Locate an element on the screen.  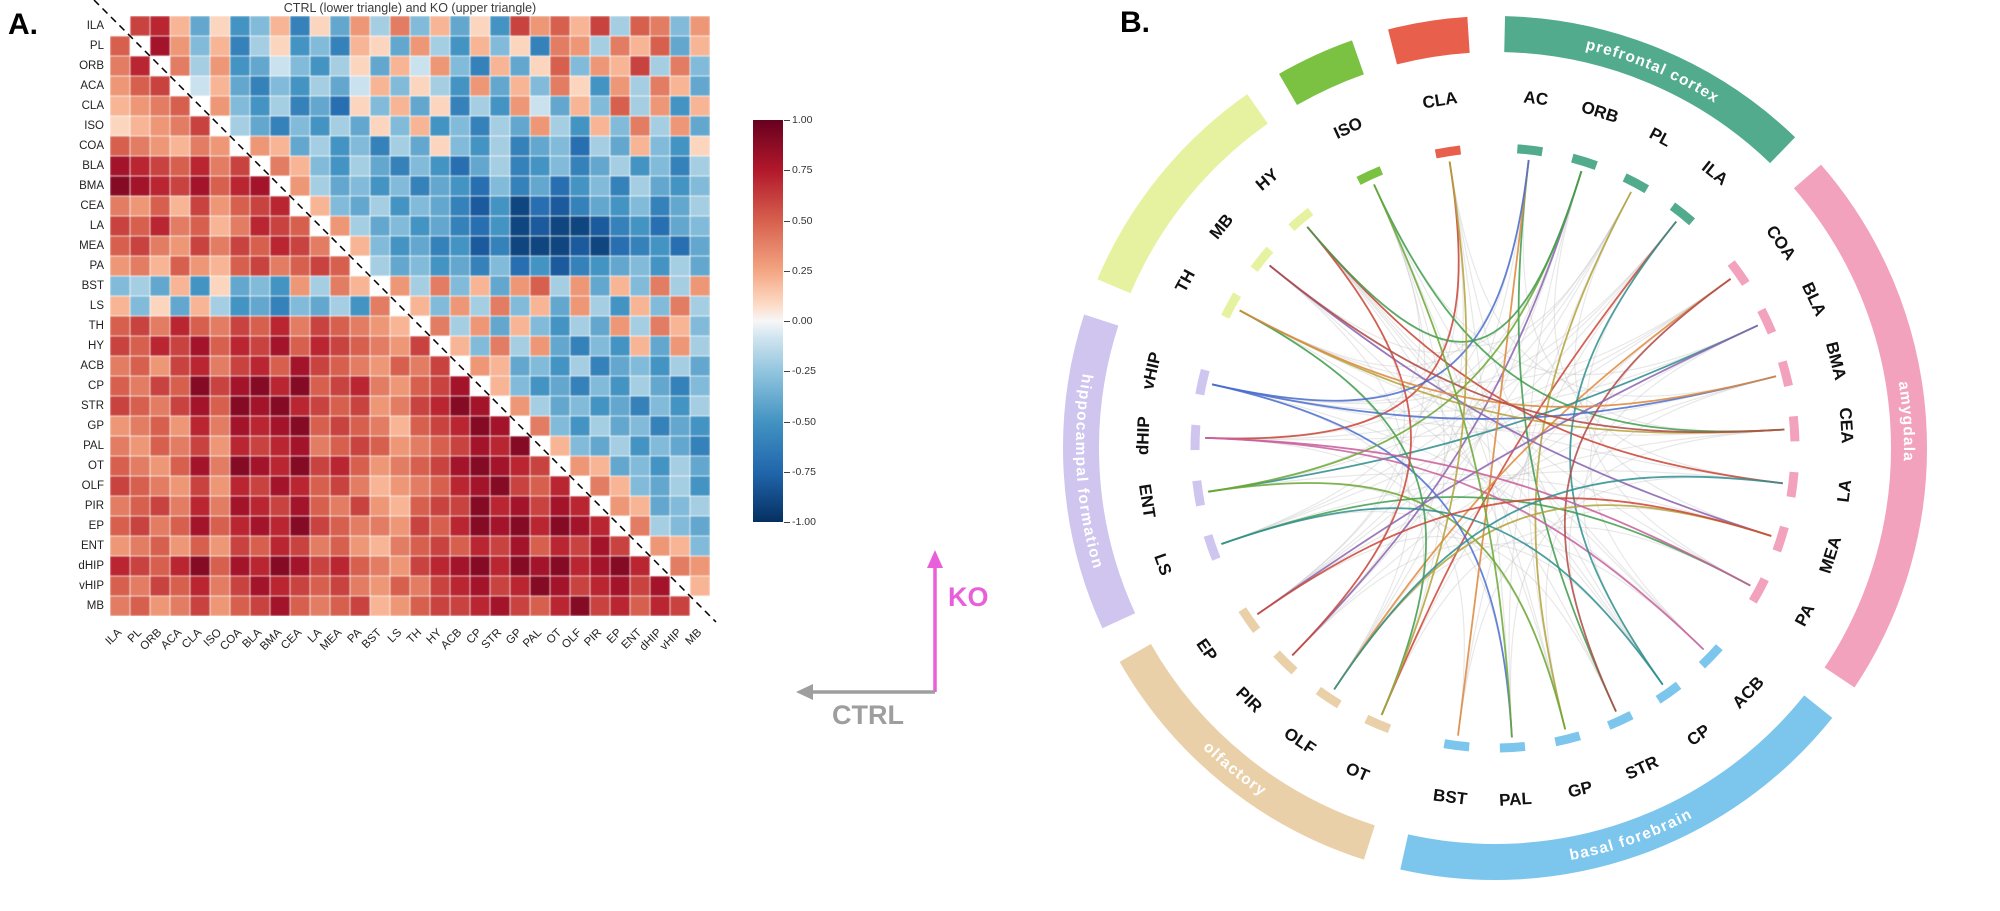
heatmap-row-label: BLA is located at coordinates (93, 166).